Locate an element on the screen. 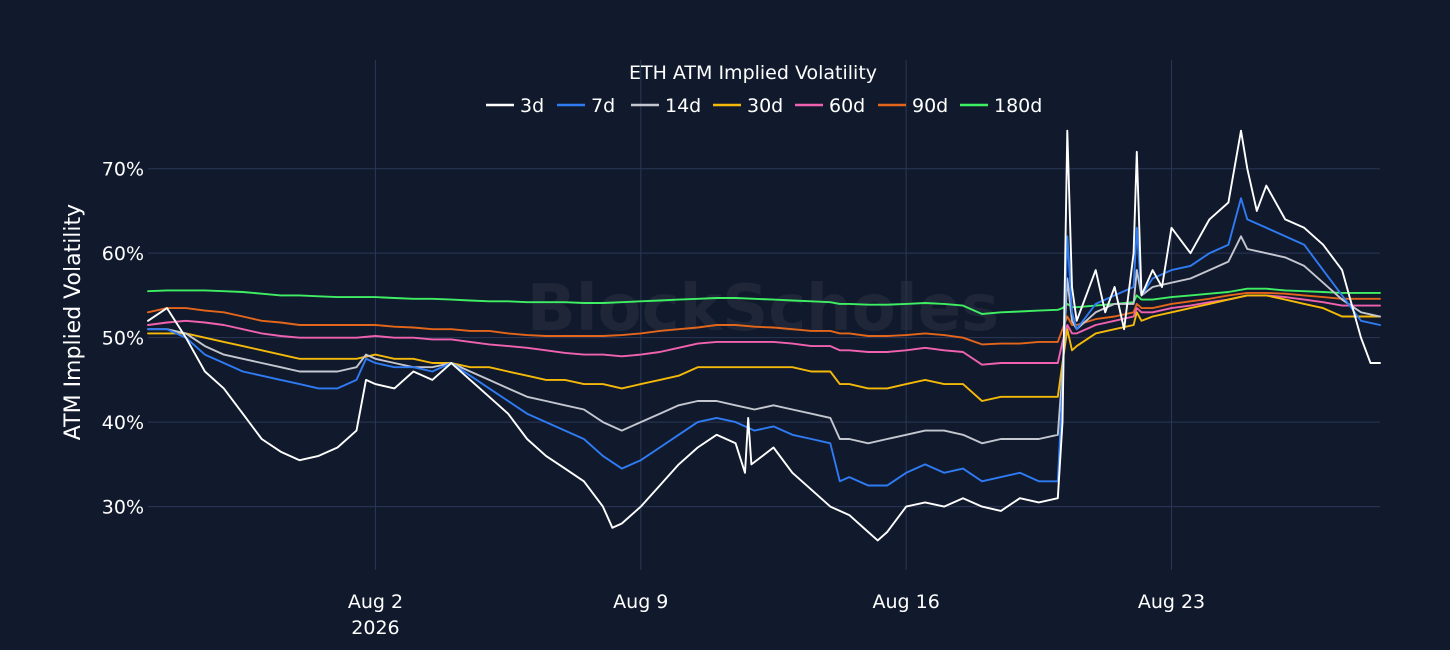 Image resolution: width=1450 pixels, height=650 pixels. x-tick-label: Aug 16 is located at coordinates (905, 602).